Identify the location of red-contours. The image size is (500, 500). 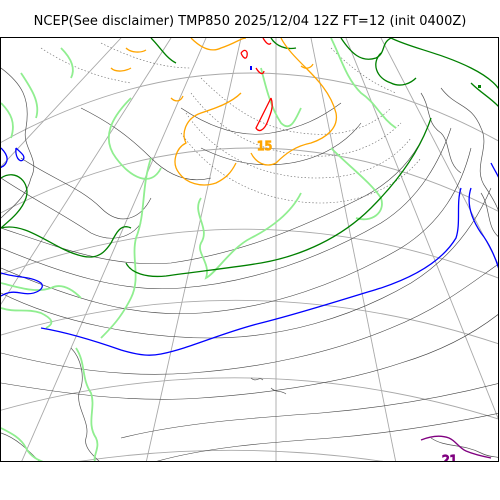
(256, 85).